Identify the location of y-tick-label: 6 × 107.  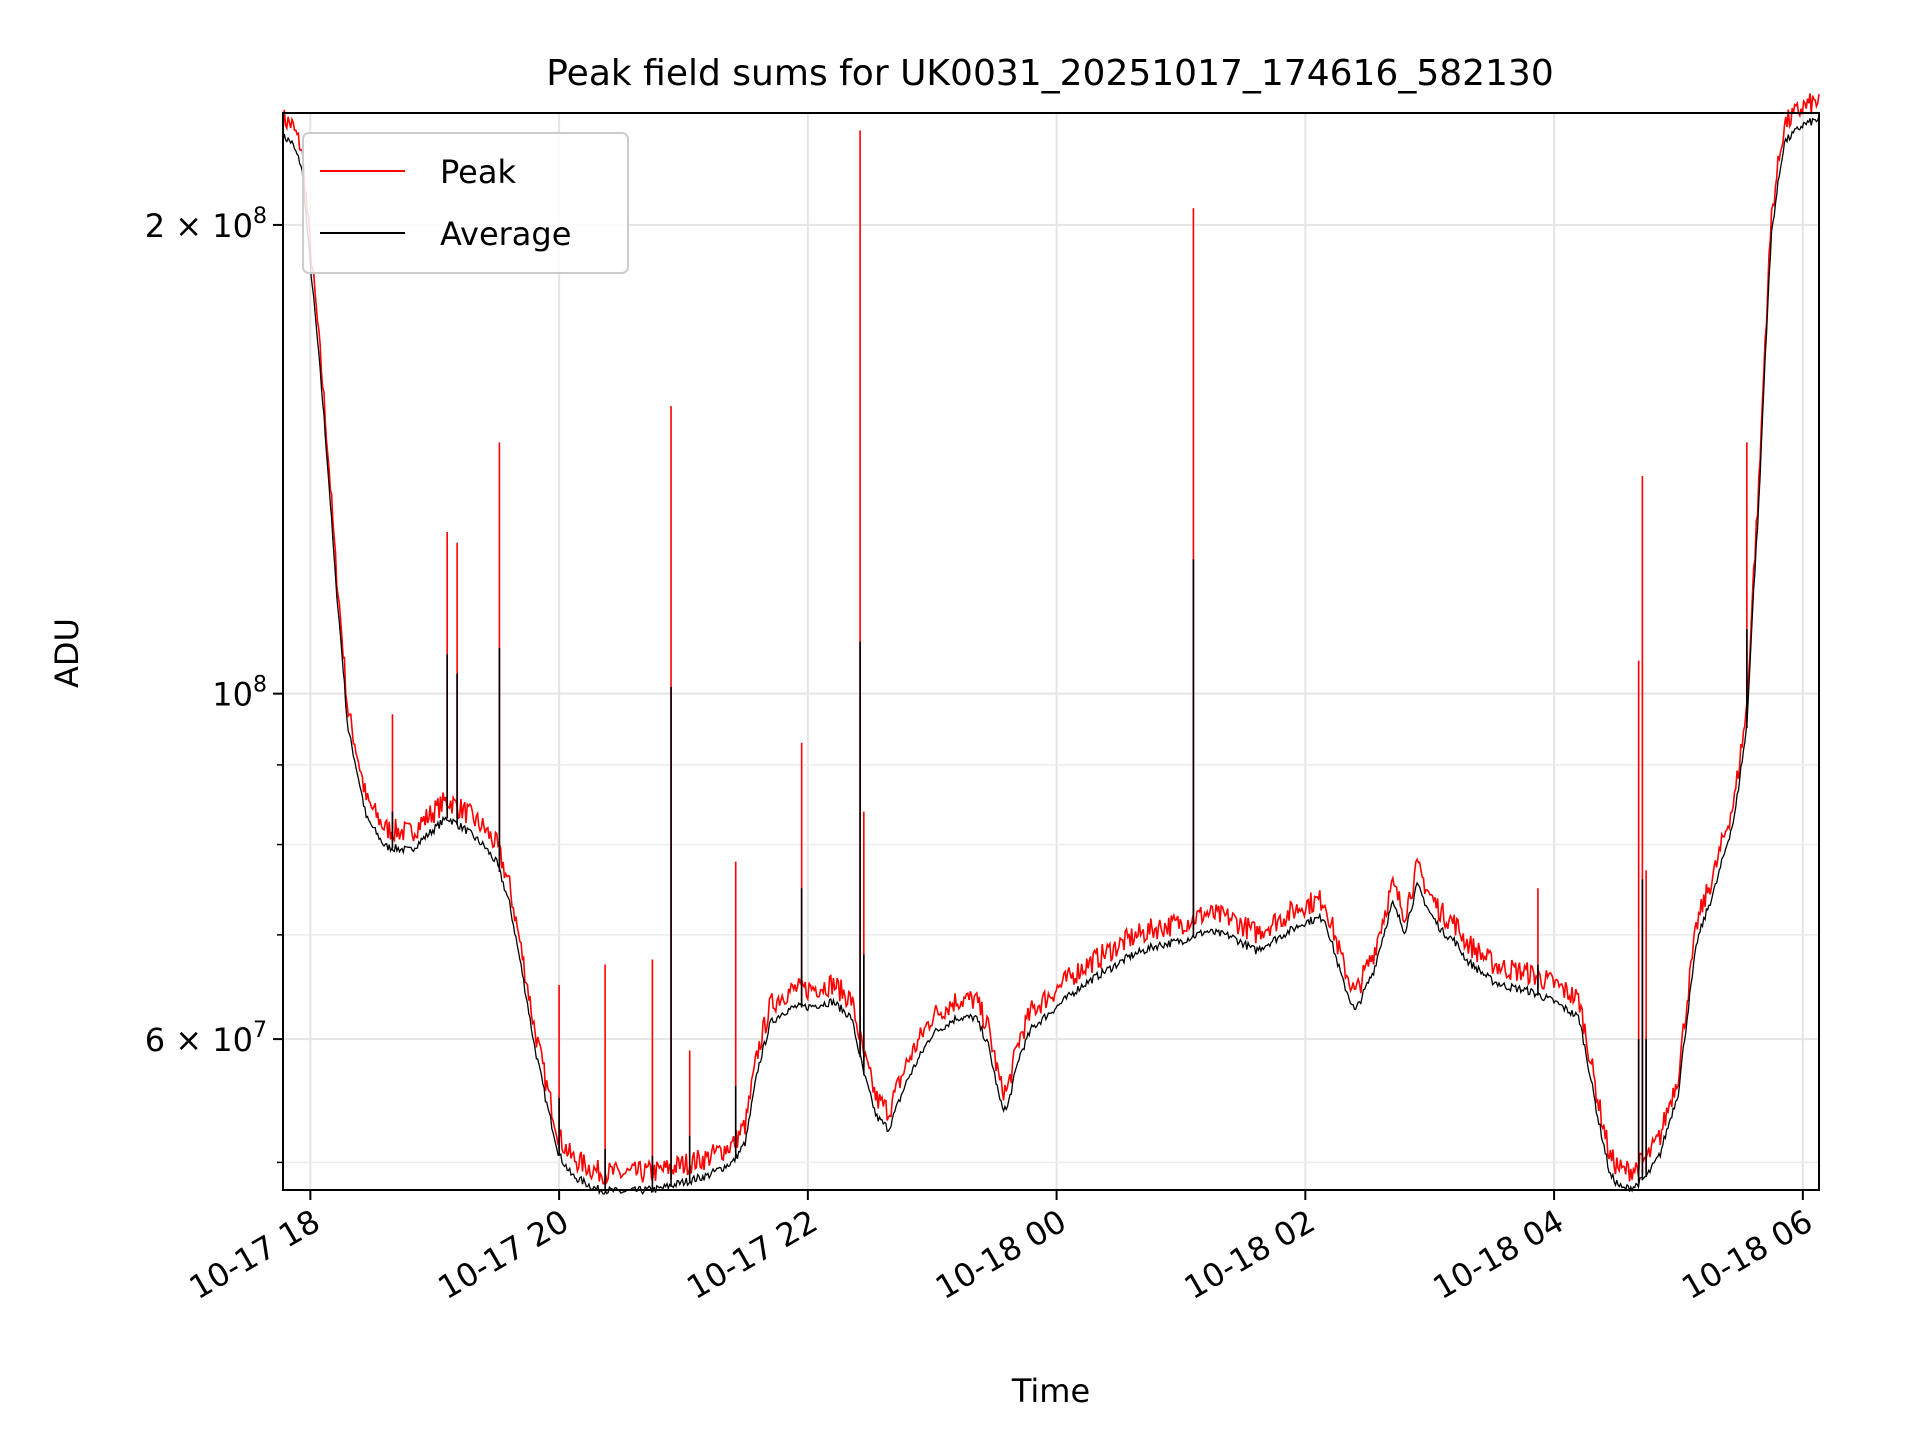
(206, 1038).